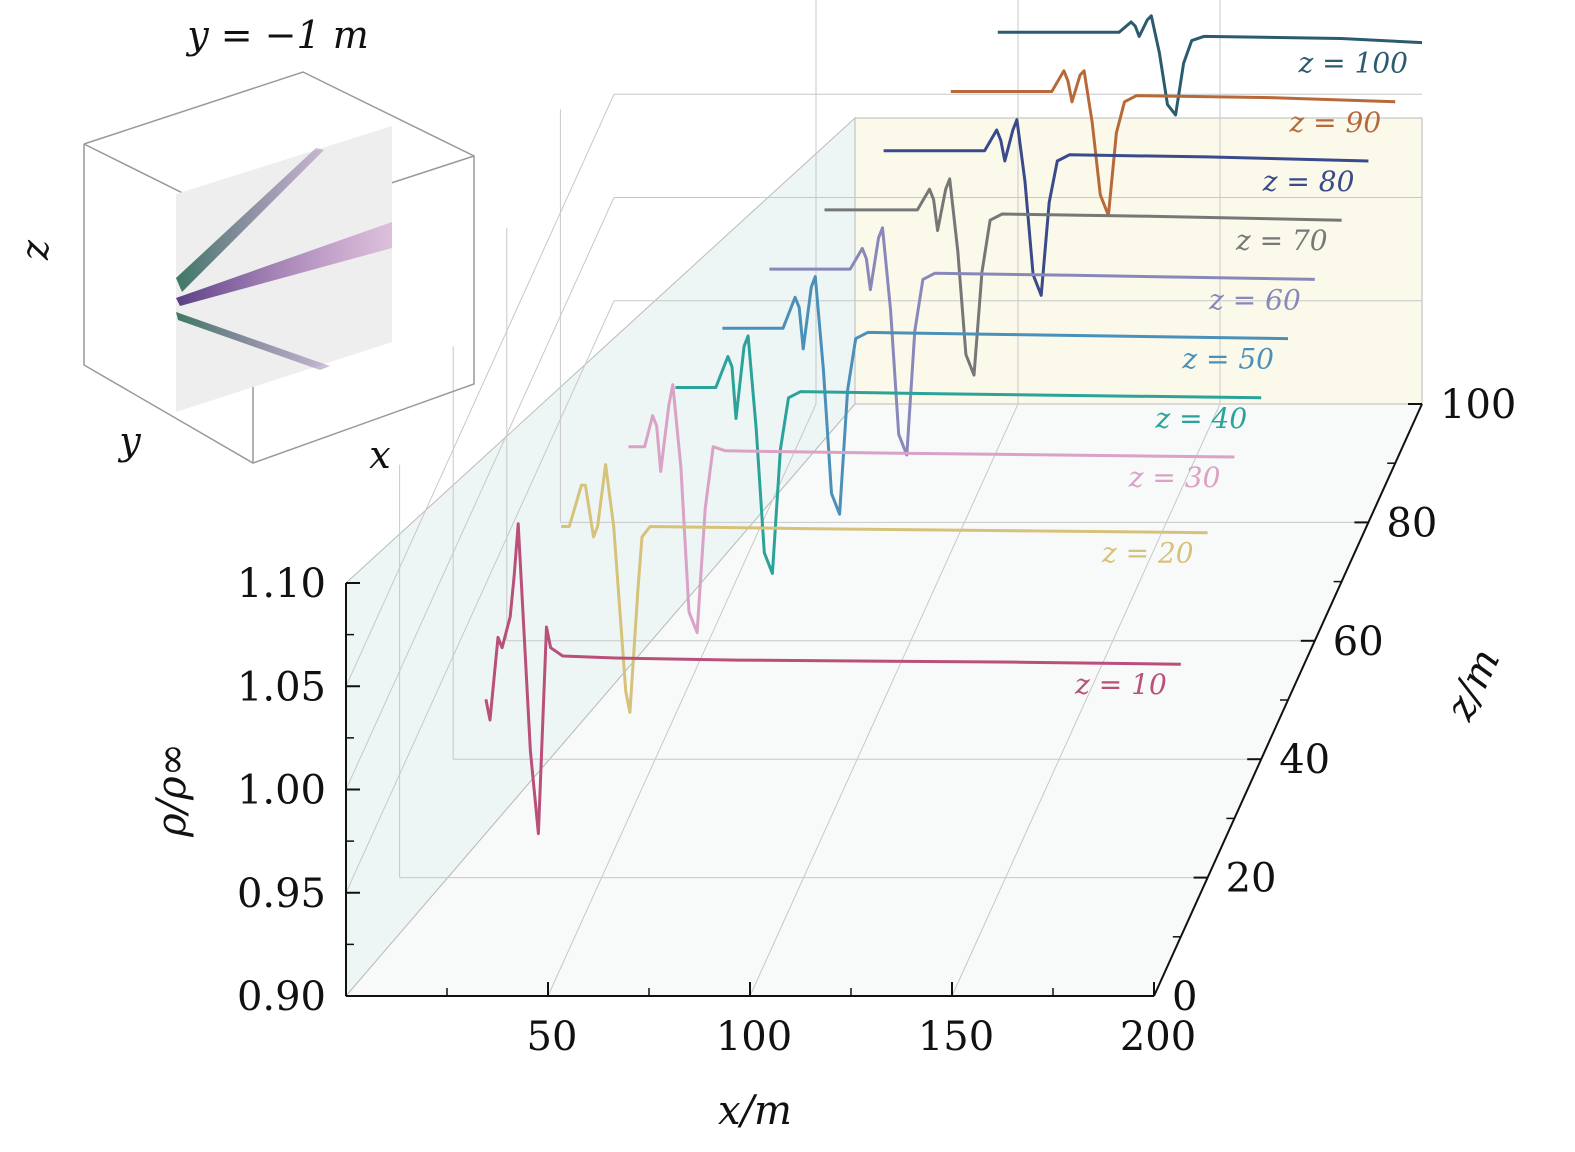 This screenshot has height=1152, width=1575. What do you see at coordinates (1251, 879) in the screenshot?
I see `z-tick-label: 20` at bounding box center [1251, 879].